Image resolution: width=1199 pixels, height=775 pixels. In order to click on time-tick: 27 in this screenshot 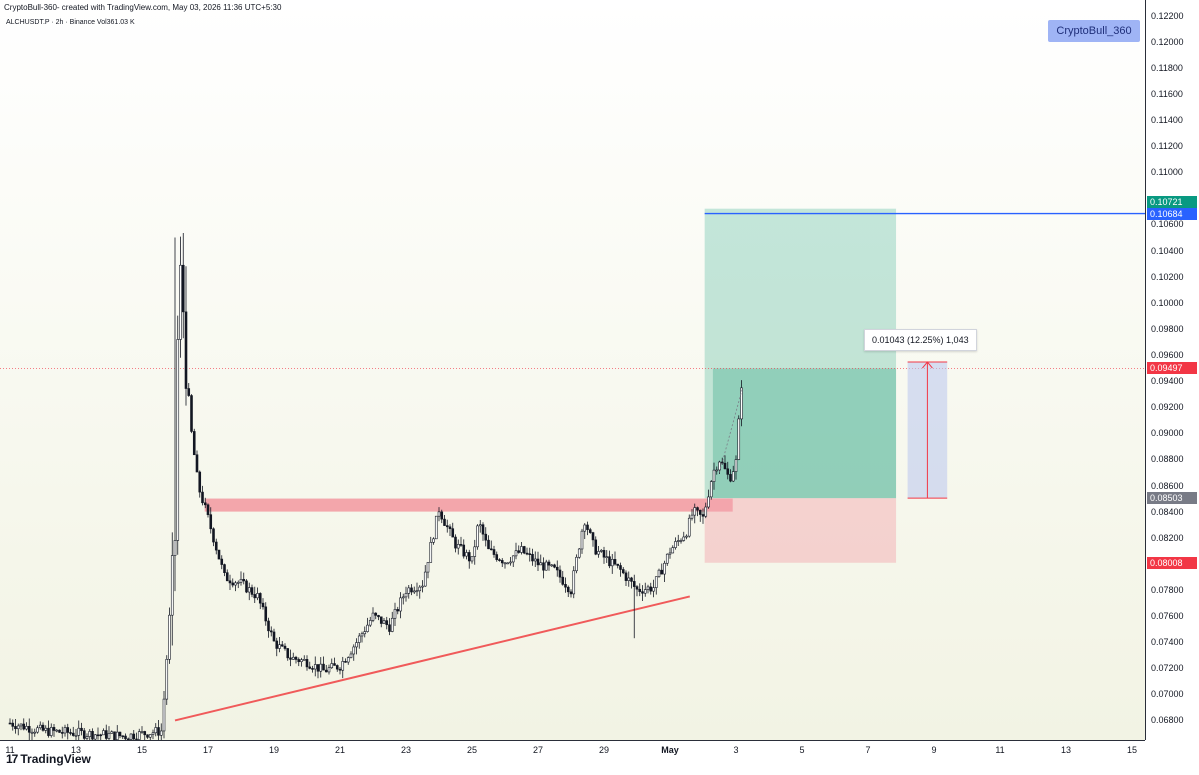, I will do `click(538, 750)`.